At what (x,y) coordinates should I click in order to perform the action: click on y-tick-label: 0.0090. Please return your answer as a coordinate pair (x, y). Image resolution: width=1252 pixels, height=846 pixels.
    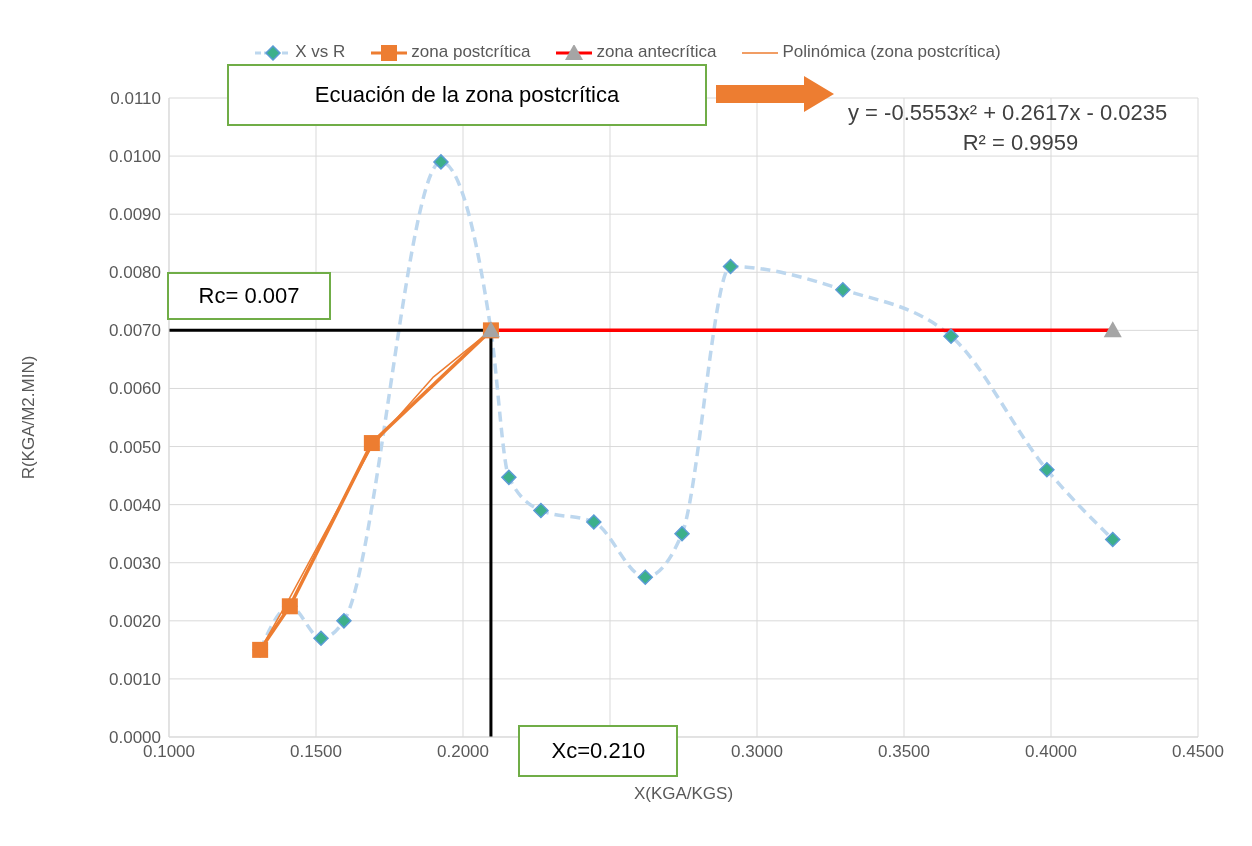
    Looking at the image, I should click on (135, 215).